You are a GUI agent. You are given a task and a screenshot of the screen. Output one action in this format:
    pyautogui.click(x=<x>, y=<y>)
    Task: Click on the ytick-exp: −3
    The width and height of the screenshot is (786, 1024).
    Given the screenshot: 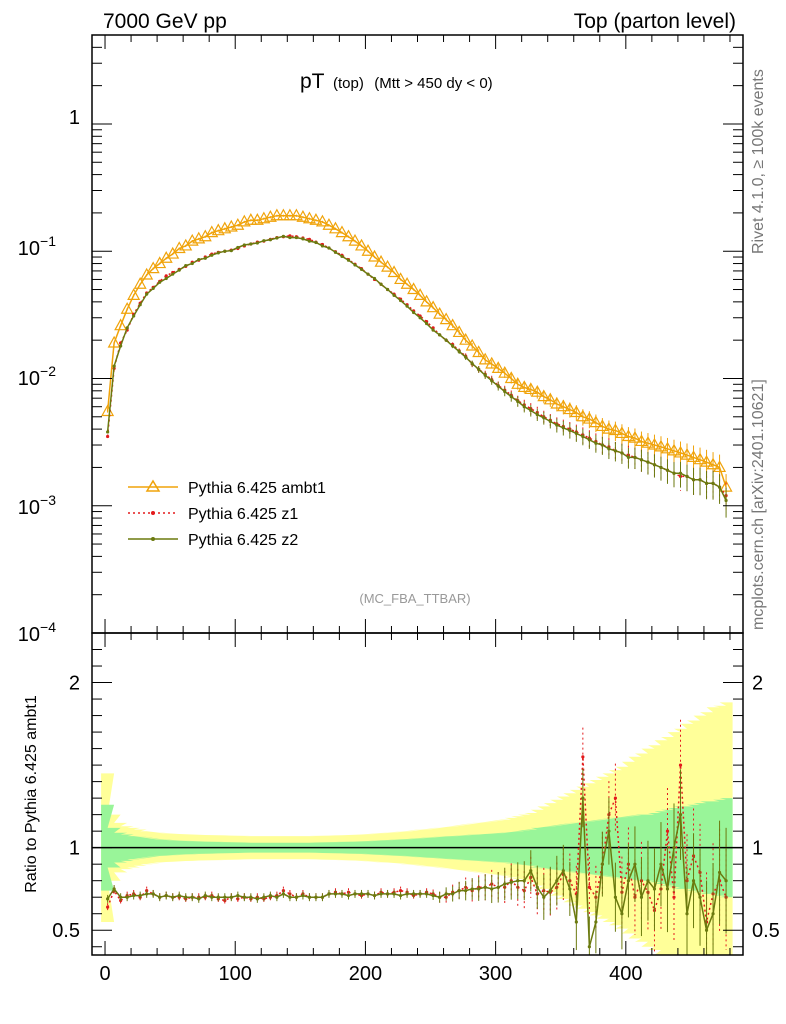 What is the action you would take?
    pyautogui.click(x=48, y=500)
    